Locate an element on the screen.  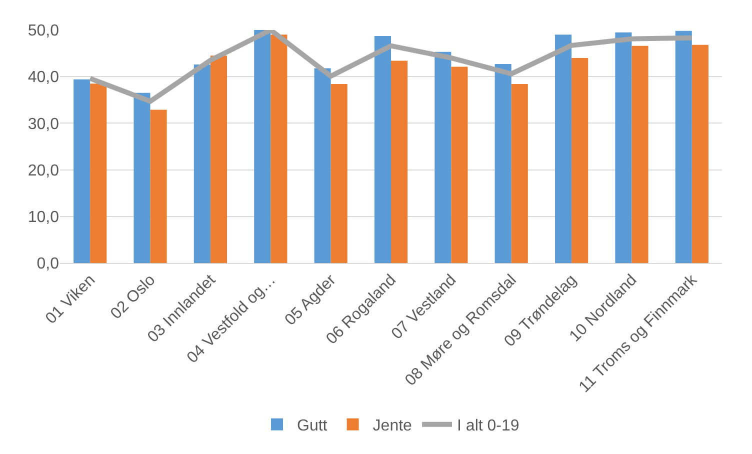
y-tick-label: 50,0 is located at coordinates (44, 31).